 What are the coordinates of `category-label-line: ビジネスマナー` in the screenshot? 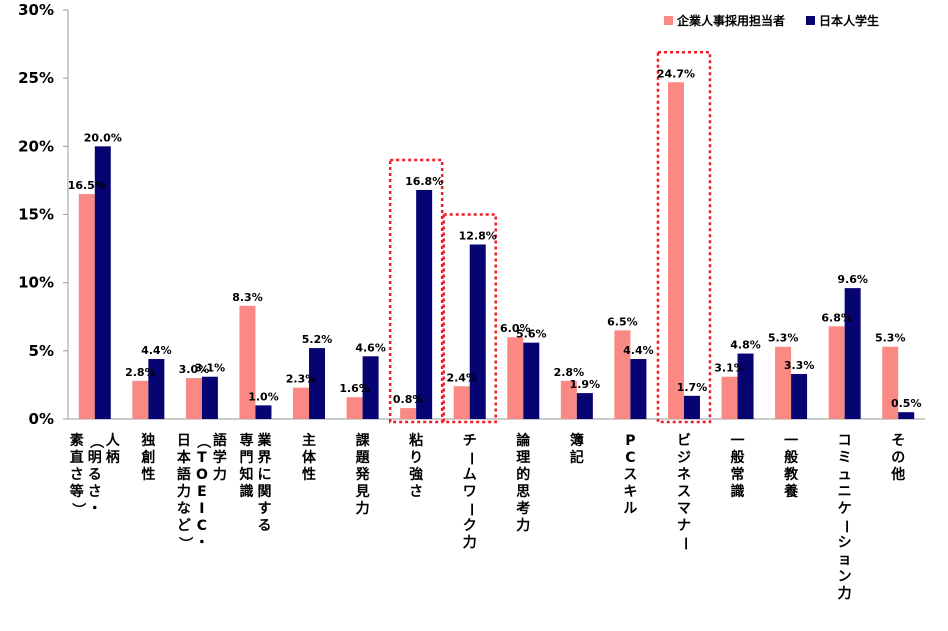 It's located at (684, 492).